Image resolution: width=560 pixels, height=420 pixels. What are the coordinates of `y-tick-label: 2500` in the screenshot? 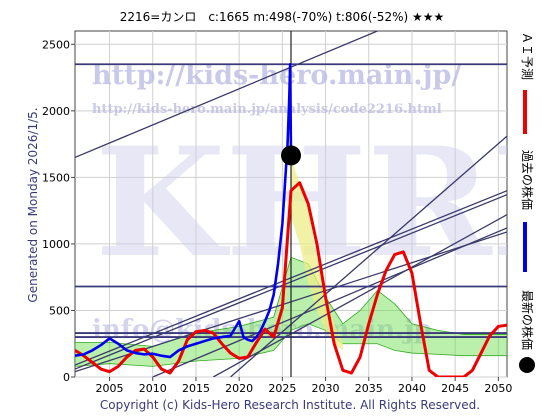 It's located at (56, 44).